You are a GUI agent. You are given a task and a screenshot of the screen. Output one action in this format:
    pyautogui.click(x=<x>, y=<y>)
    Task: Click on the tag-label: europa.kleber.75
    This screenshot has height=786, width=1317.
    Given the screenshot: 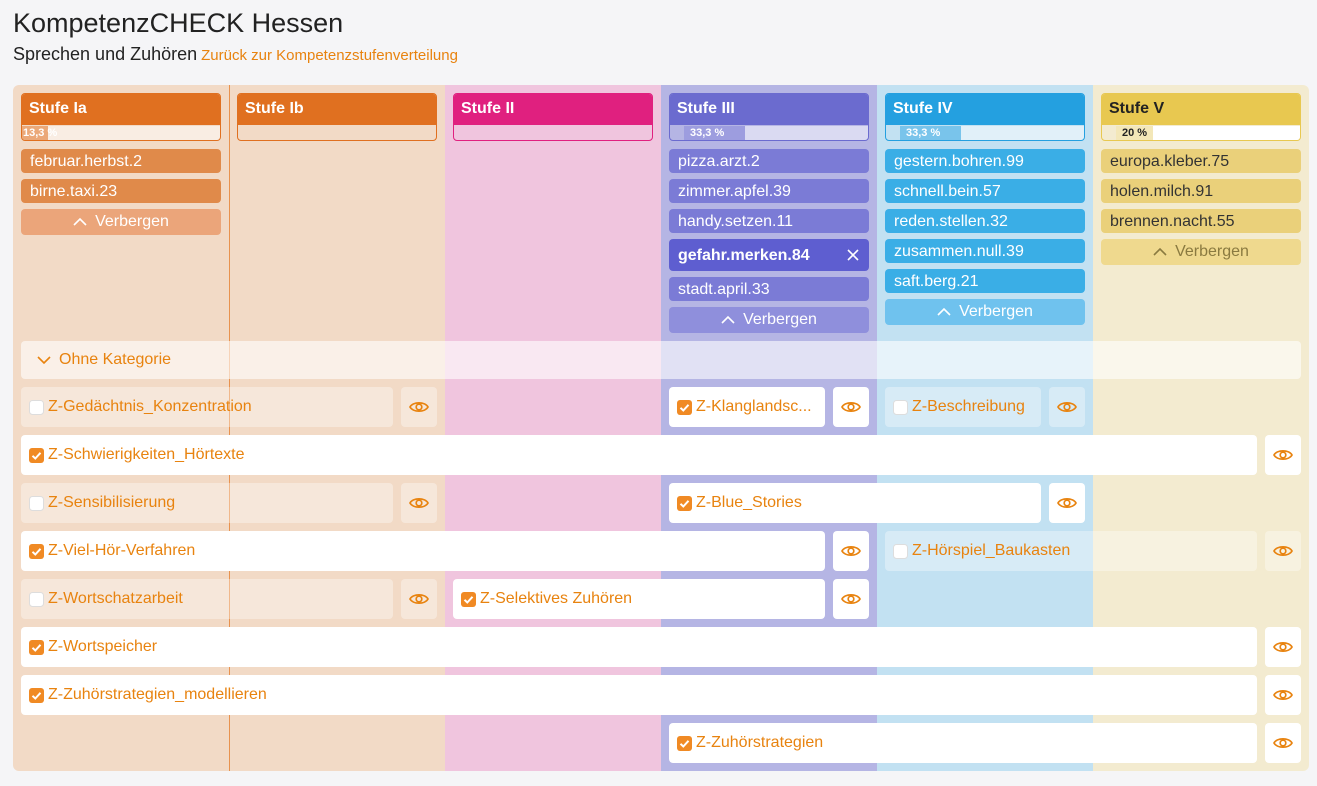 What is the action you would take?
    pyautogui.click(x=1170, y=161)
    